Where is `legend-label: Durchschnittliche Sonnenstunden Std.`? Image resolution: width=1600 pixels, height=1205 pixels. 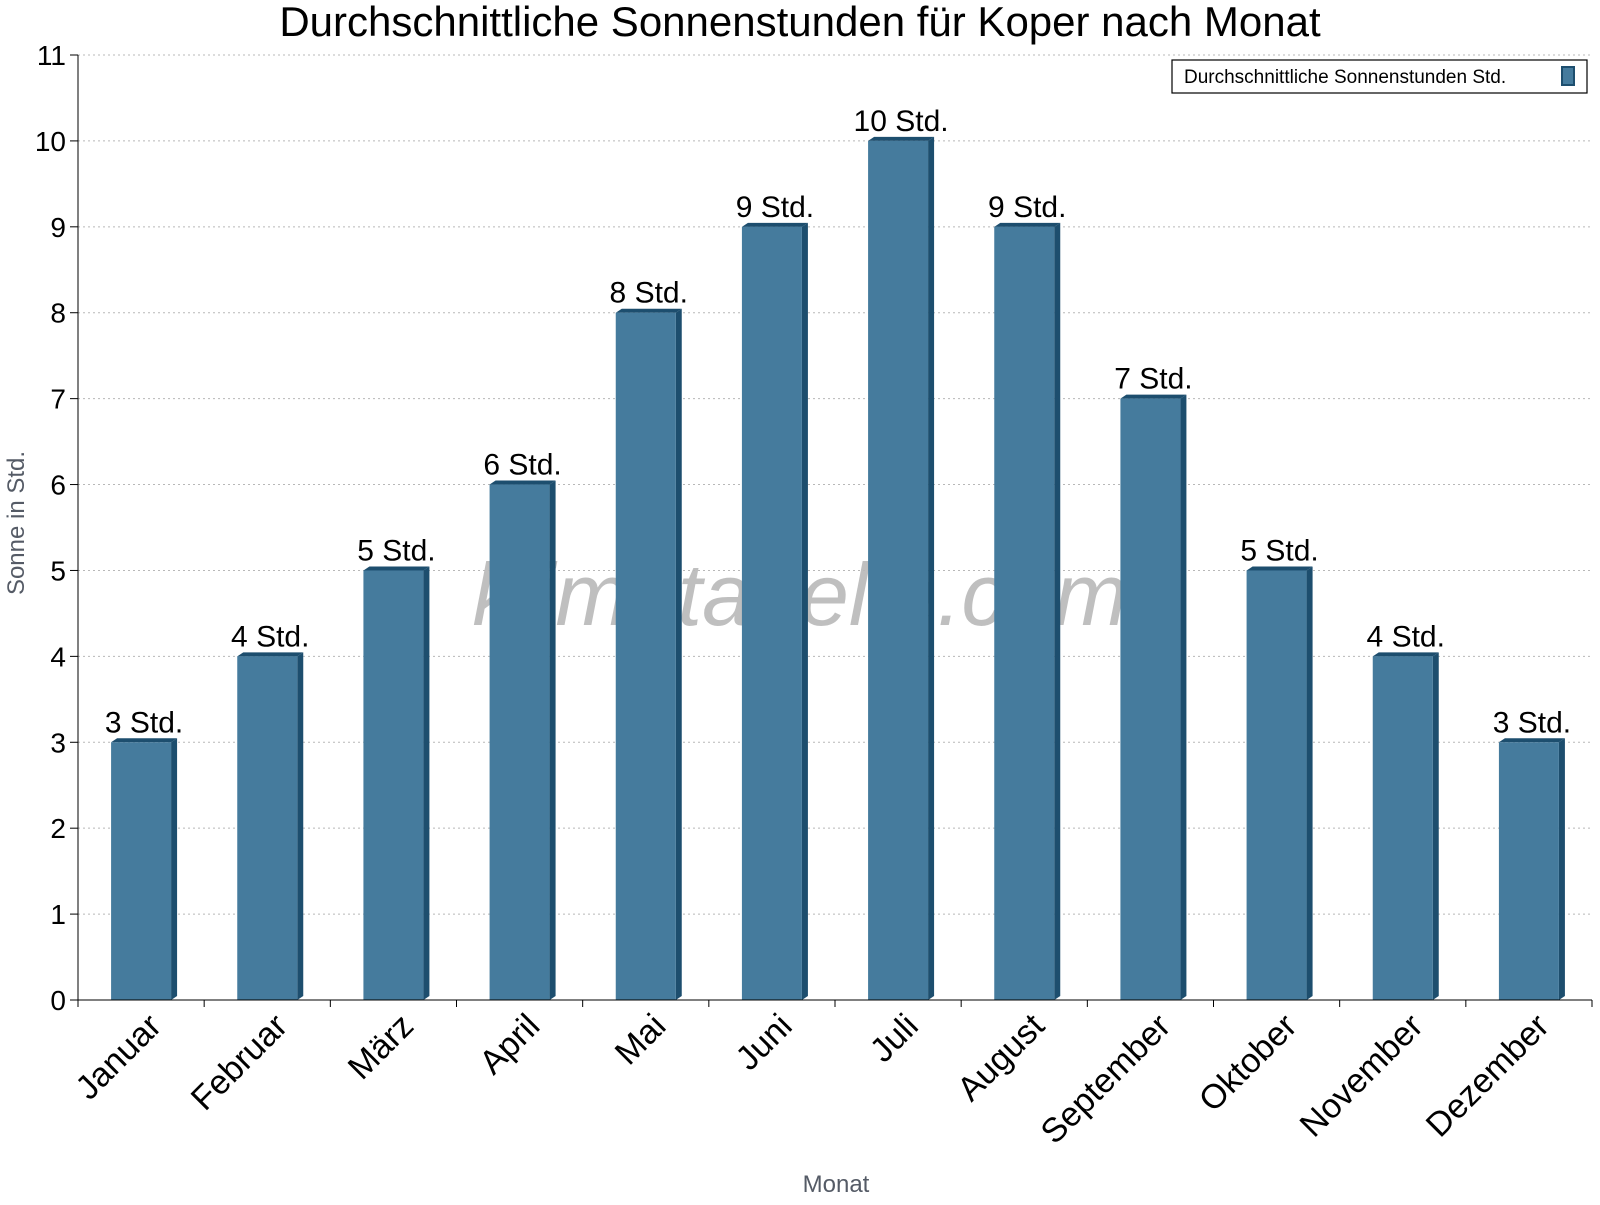
legend-label: Durchschnittliche Sonnenstunden Std. is located at coordinates (1345, 77).